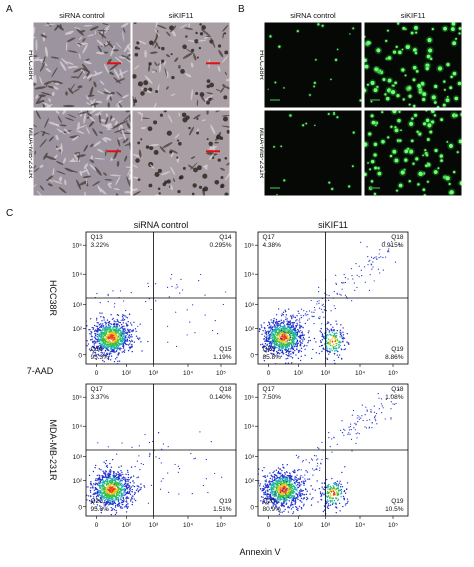  What do you see at coordinates (394, 357) in the screenshot?
I see `quadrant-percent: 8.86%` at bounding box center [394, 357].